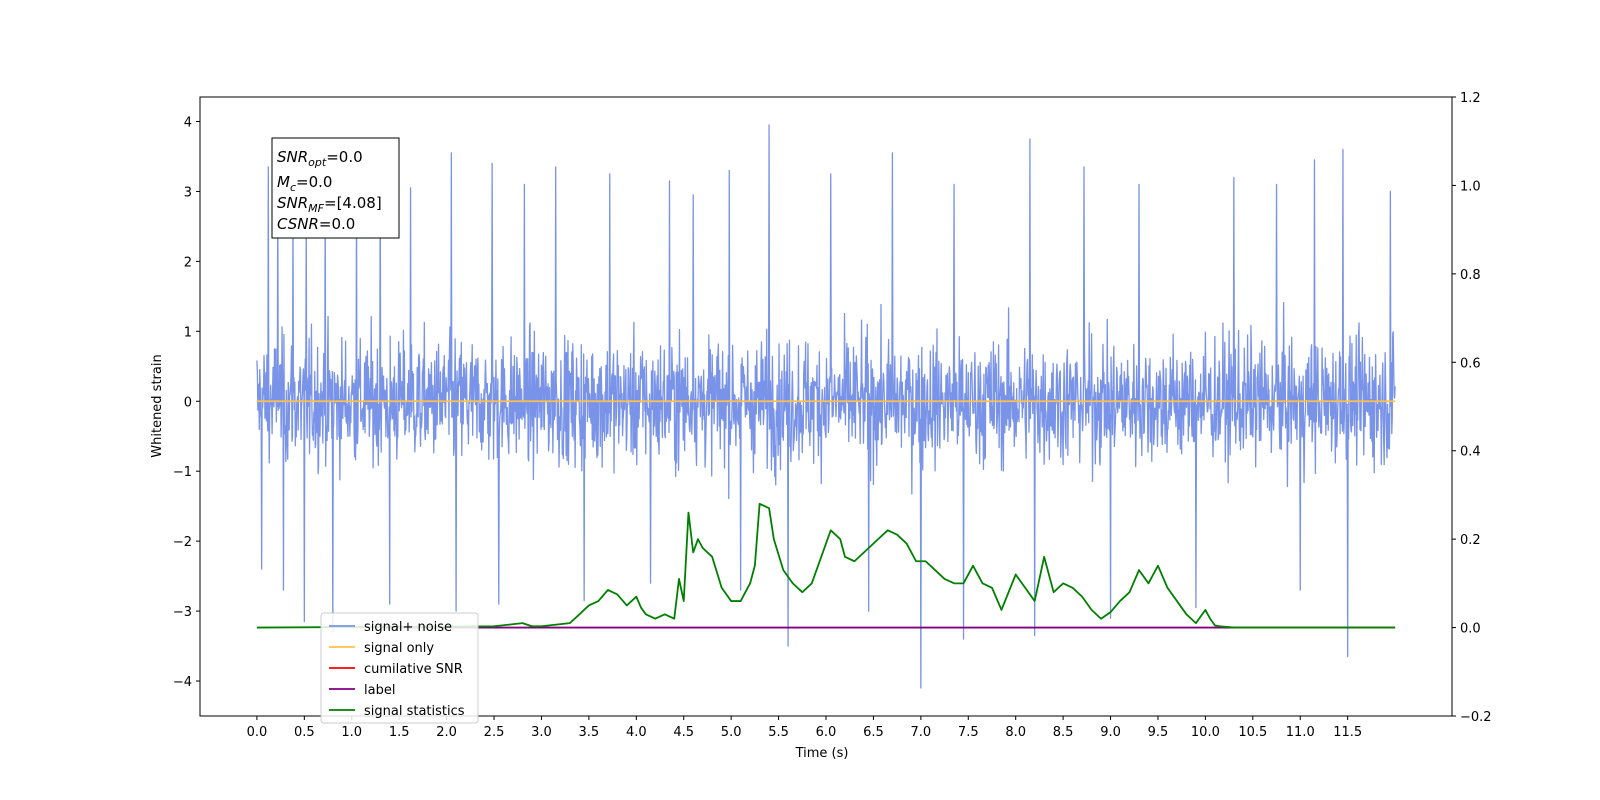 The width and height of the screenshot is (1600, 800). I want to click on x-tick-label: 7.5, so click(968, 732).